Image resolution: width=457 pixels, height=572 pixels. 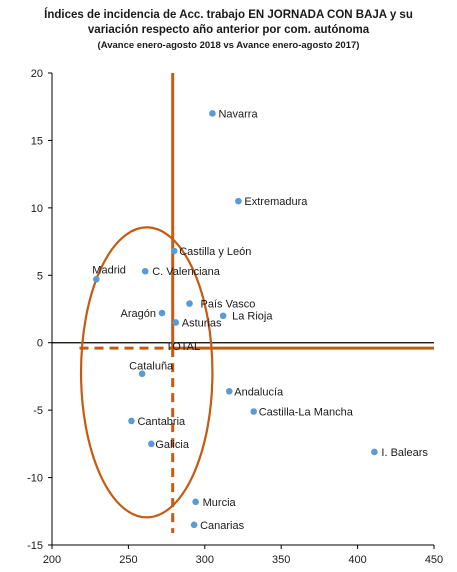 What do you see at coordinates (37, 209) in the screenshot?
I see `y-tick-label: 10` at bounding box center [37, 209].